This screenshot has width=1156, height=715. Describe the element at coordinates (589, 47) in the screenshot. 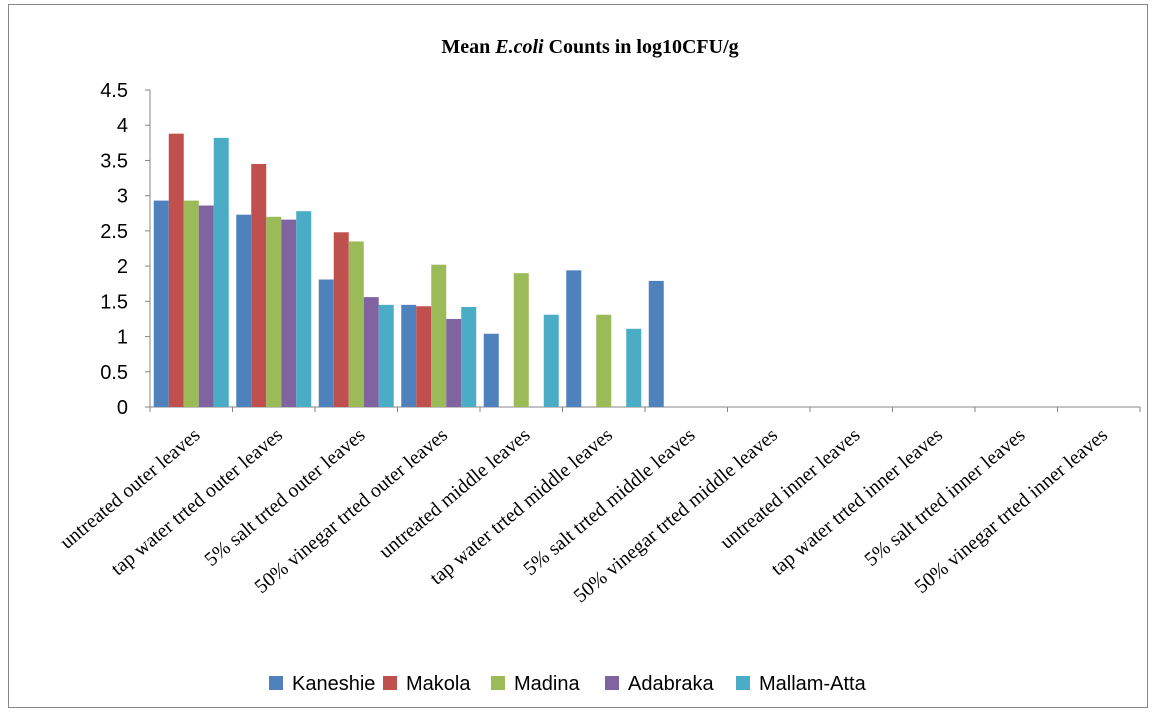

I see `chart-title: Mean E.coli Counts in log10CFU/g` at that location.